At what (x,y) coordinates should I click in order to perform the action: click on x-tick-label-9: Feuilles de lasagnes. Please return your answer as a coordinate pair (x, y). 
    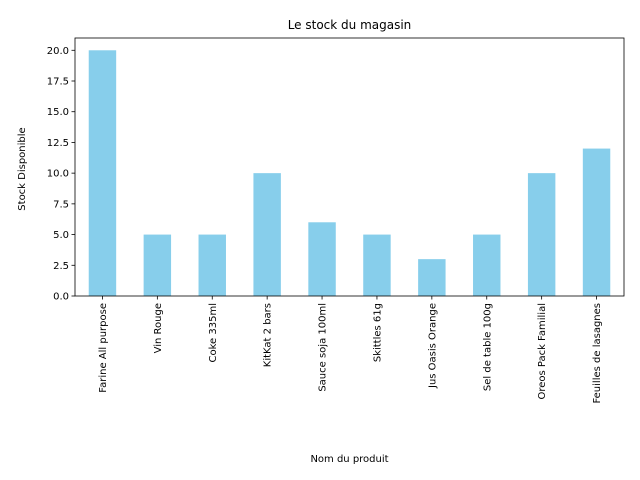
    Looking at the image, I should click on (597, 353).